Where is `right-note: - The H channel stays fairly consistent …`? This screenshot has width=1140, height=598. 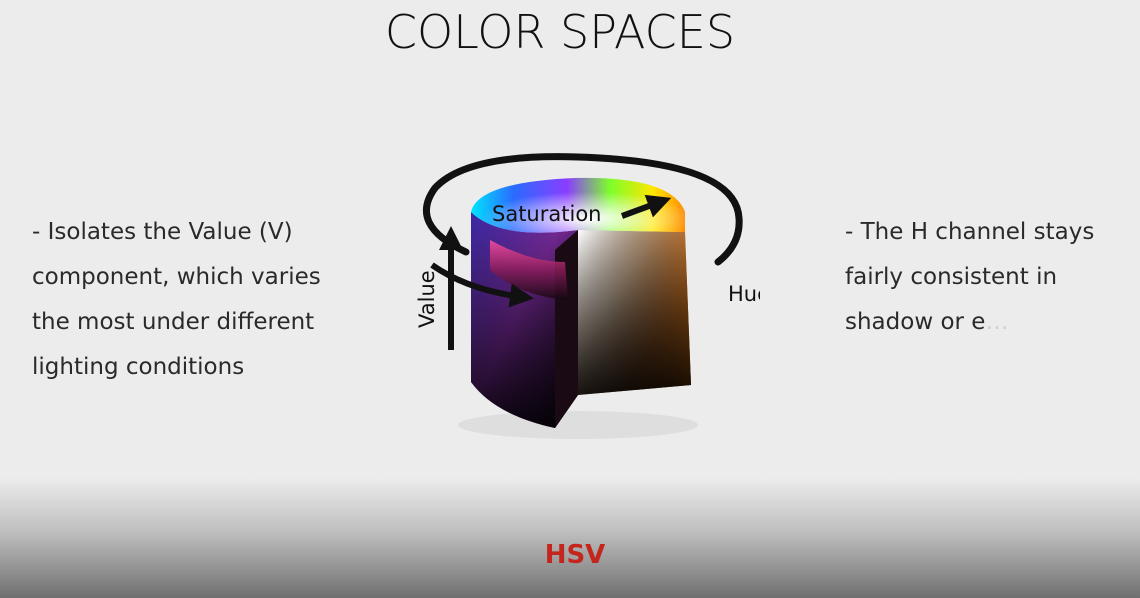 right-note: - The H channel stays fairly consistent … is located at coordinates (985, 277).